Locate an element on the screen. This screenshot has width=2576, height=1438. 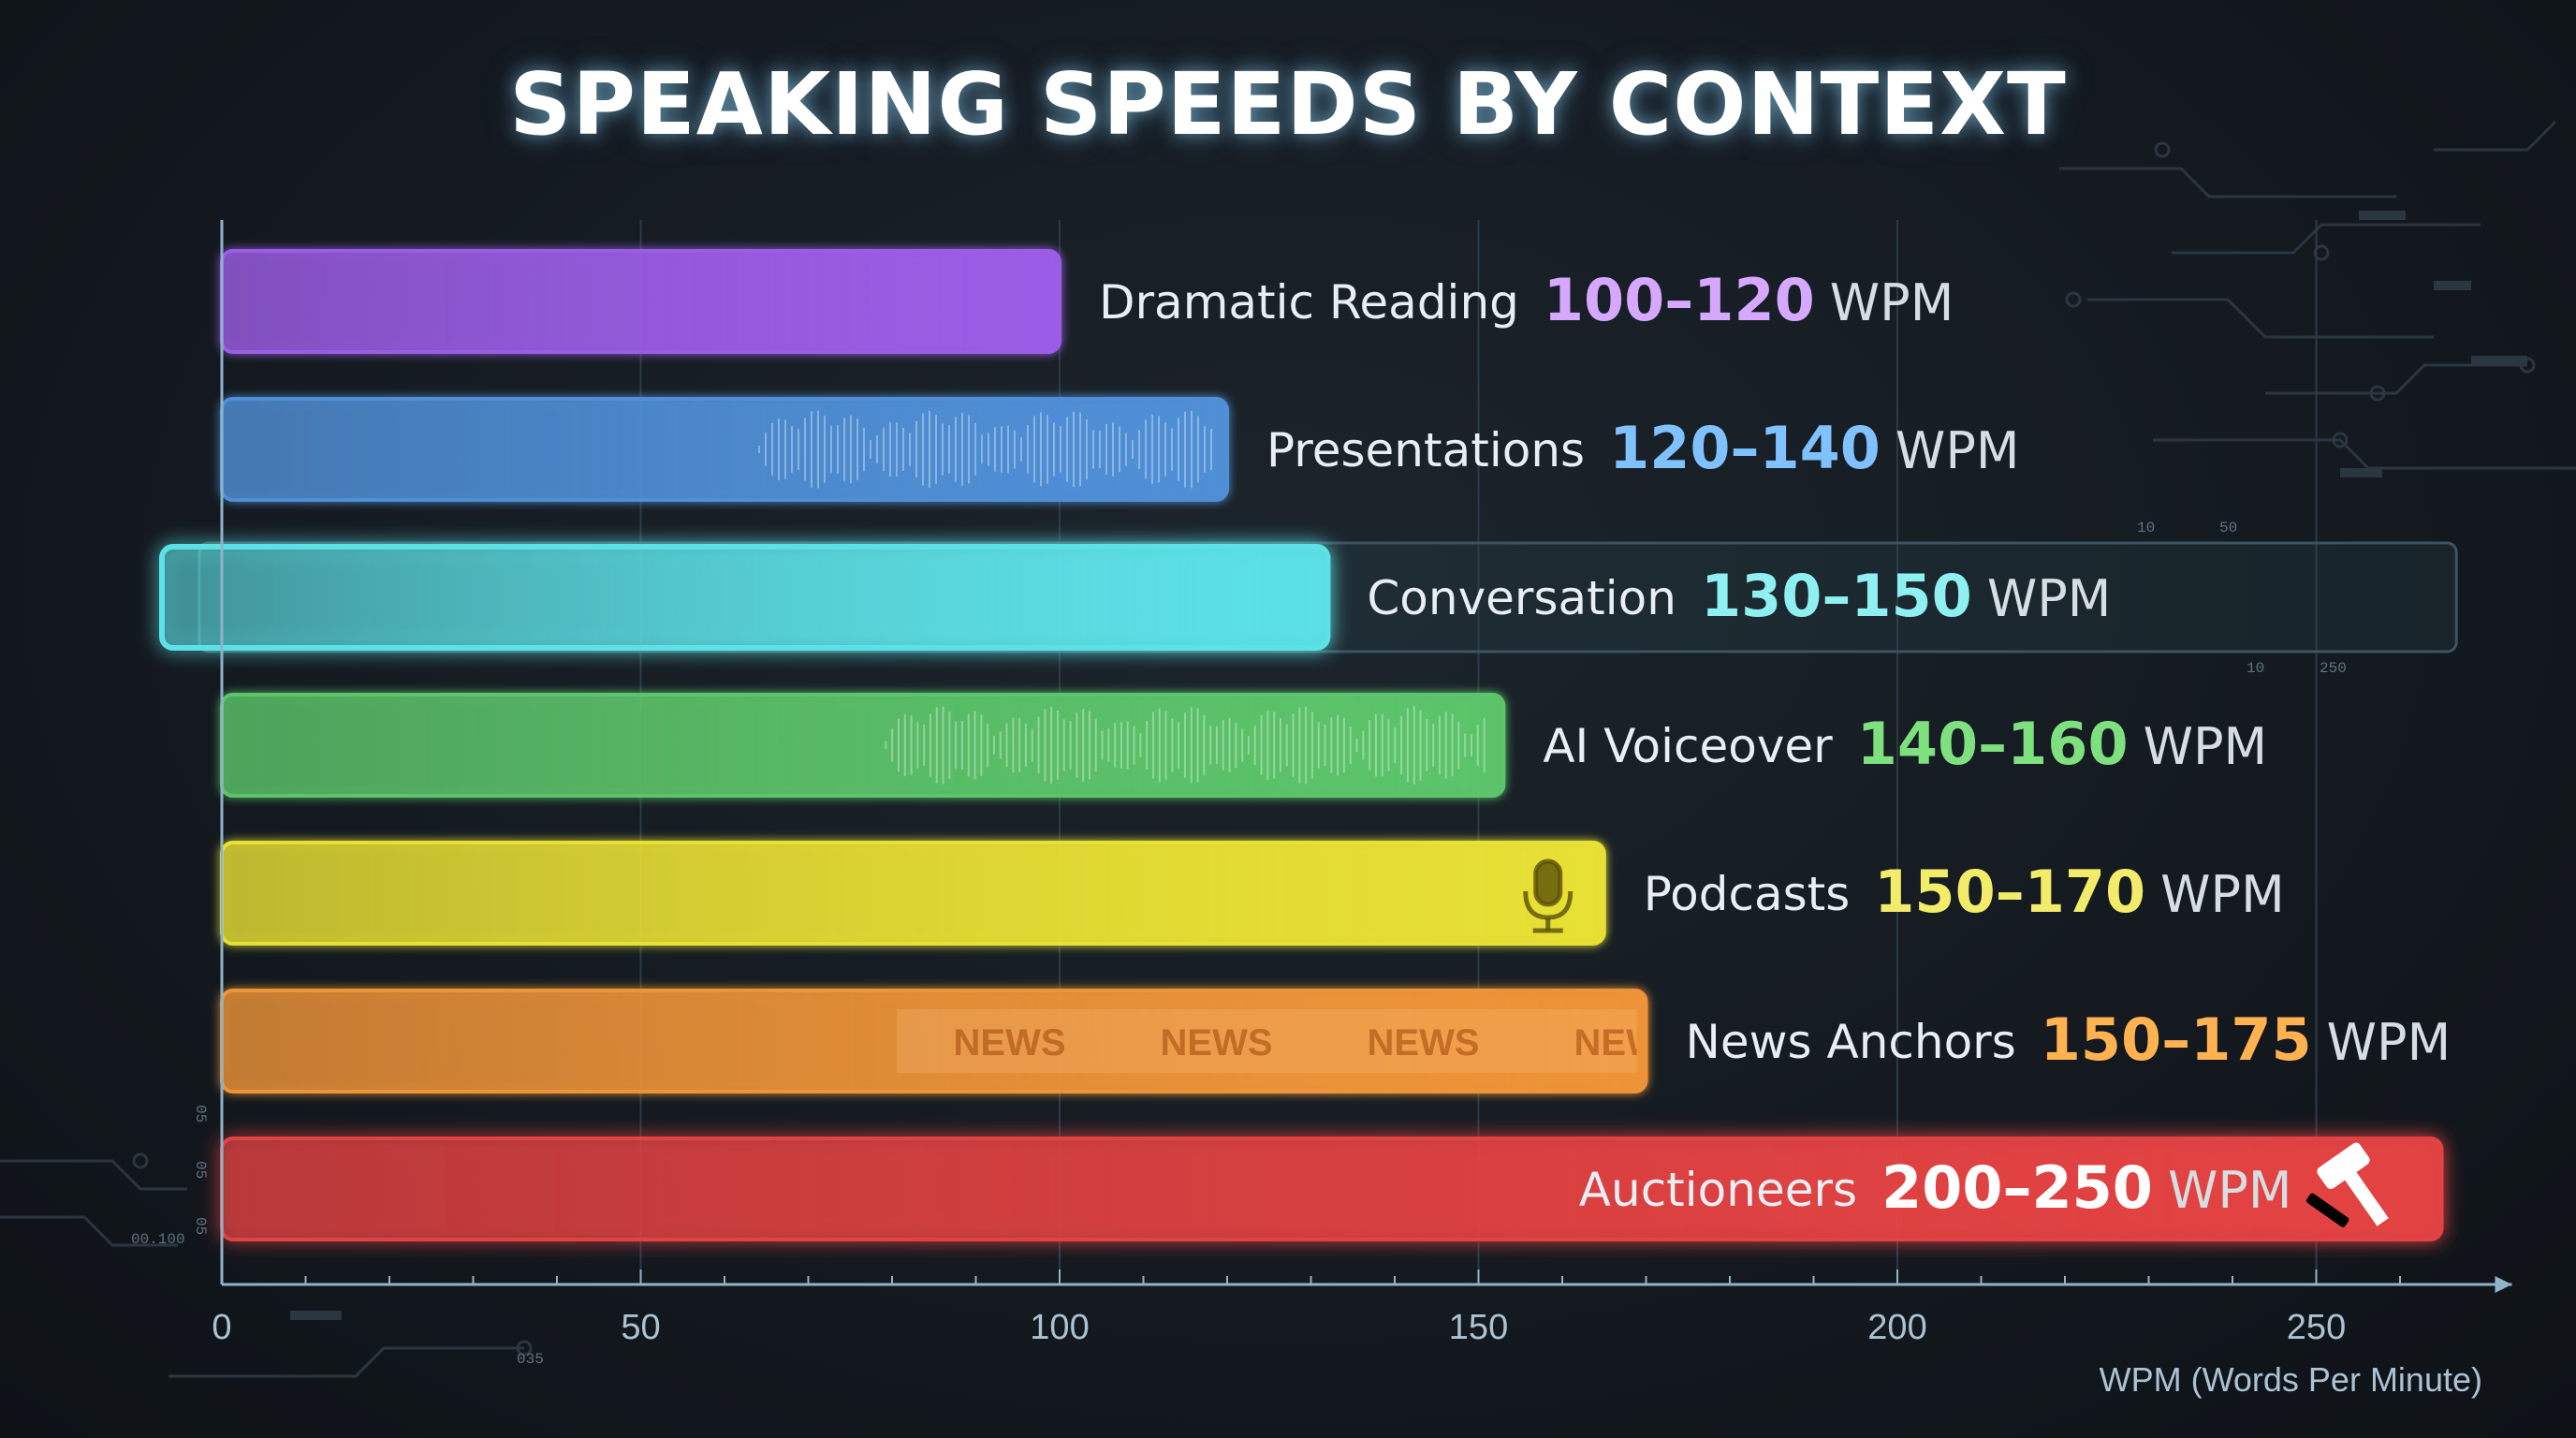
category-label: AI Voiceover is located at coordinates (1688, 746).